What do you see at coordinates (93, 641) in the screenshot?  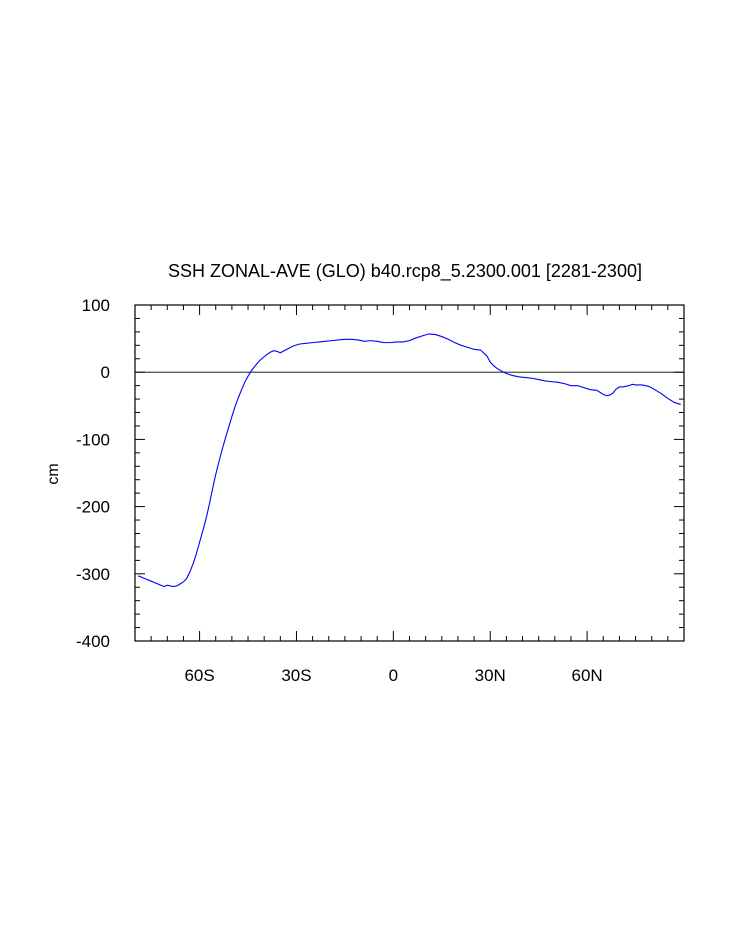 I see `y-tick-label: -400` at bounding box center [93, 641].